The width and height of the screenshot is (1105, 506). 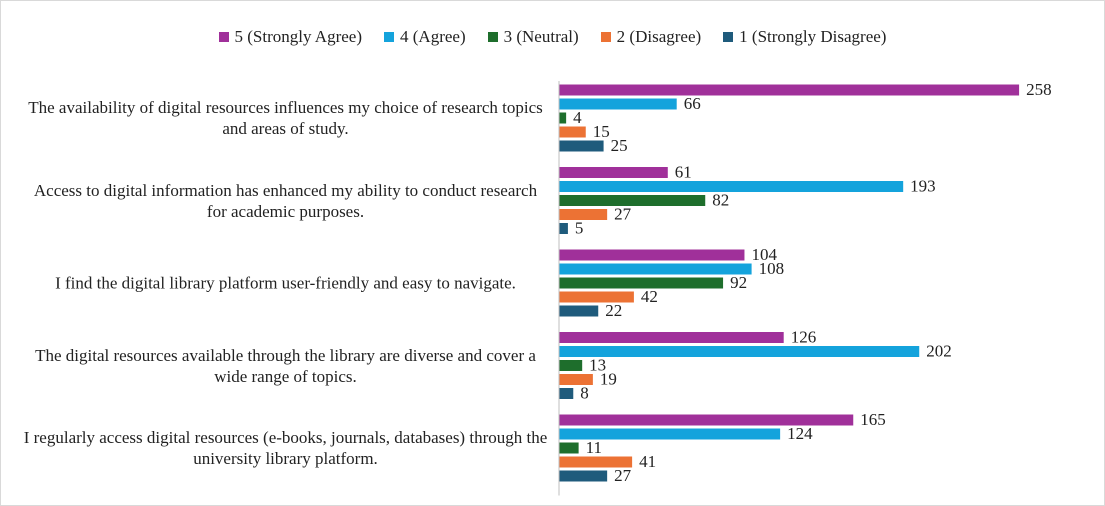 I want to click on legend-label: 5 (Strongly Agree), so click(x=298, y=36).